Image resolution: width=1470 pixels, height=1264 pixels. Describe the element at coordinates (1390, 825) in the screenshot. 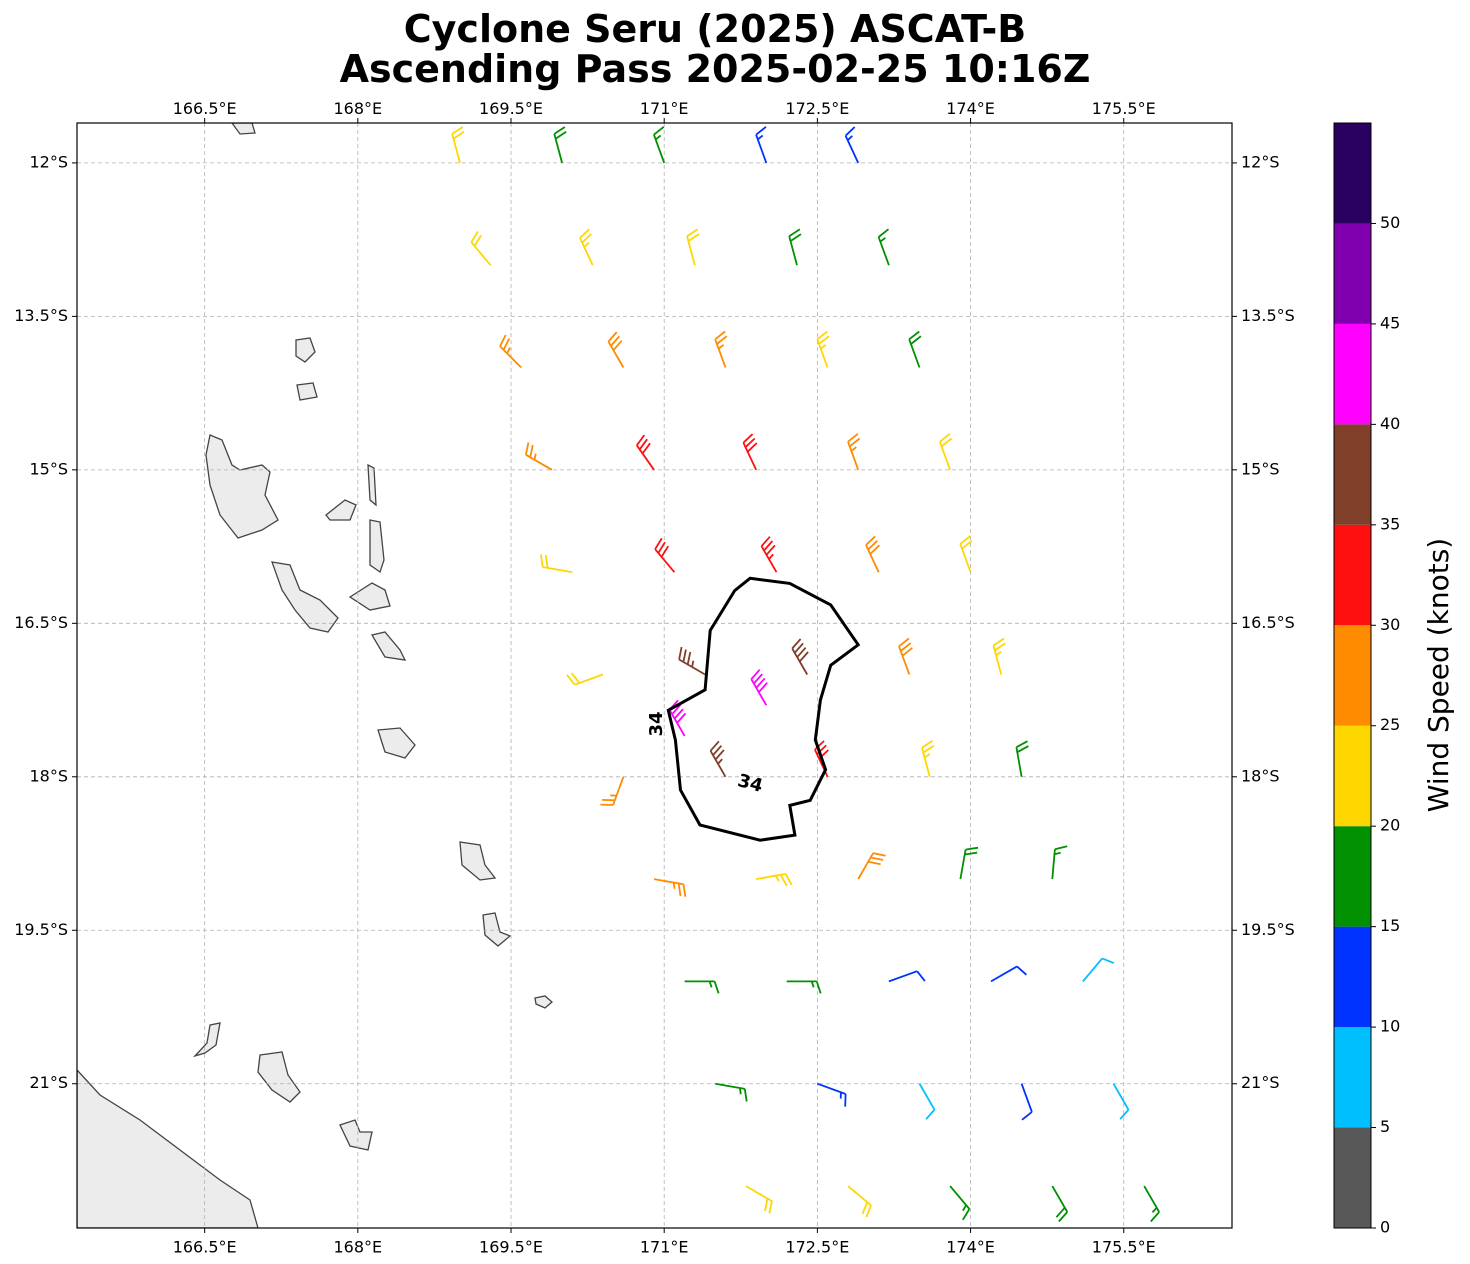

I see `colorbar-tick-label: 20` at that location.